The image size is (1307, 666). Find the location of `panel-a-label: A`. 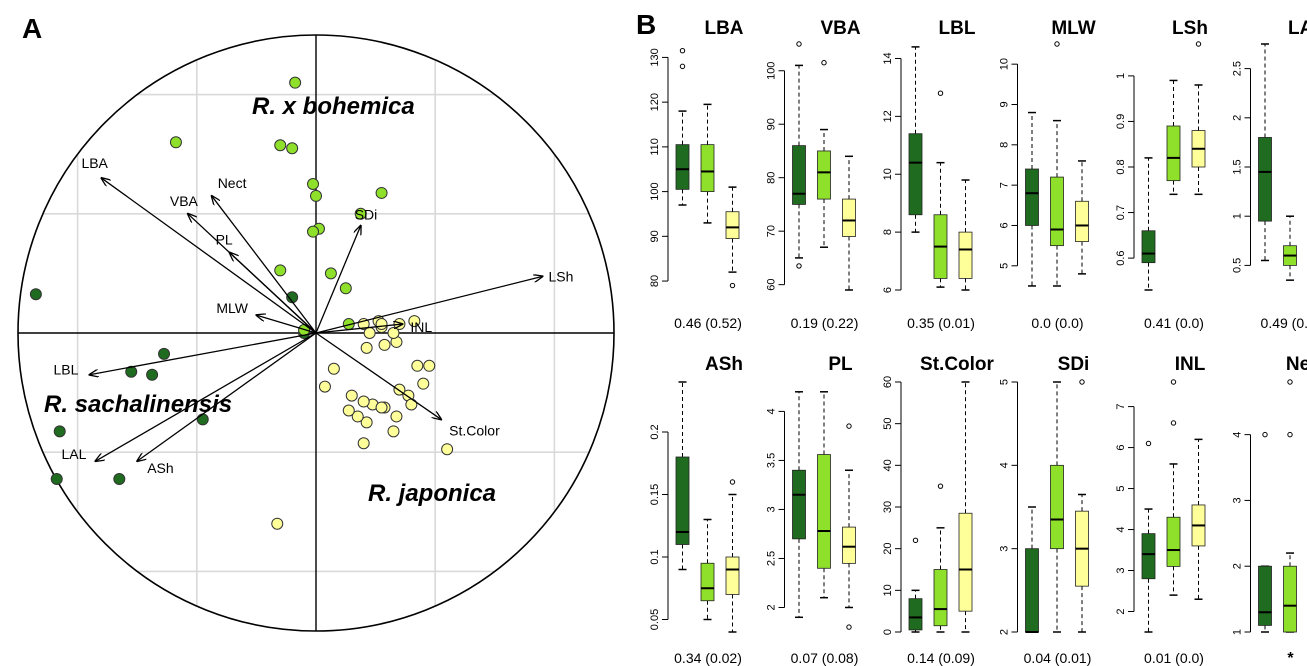

panel-a-label: A is located at coordinates (32, 28).